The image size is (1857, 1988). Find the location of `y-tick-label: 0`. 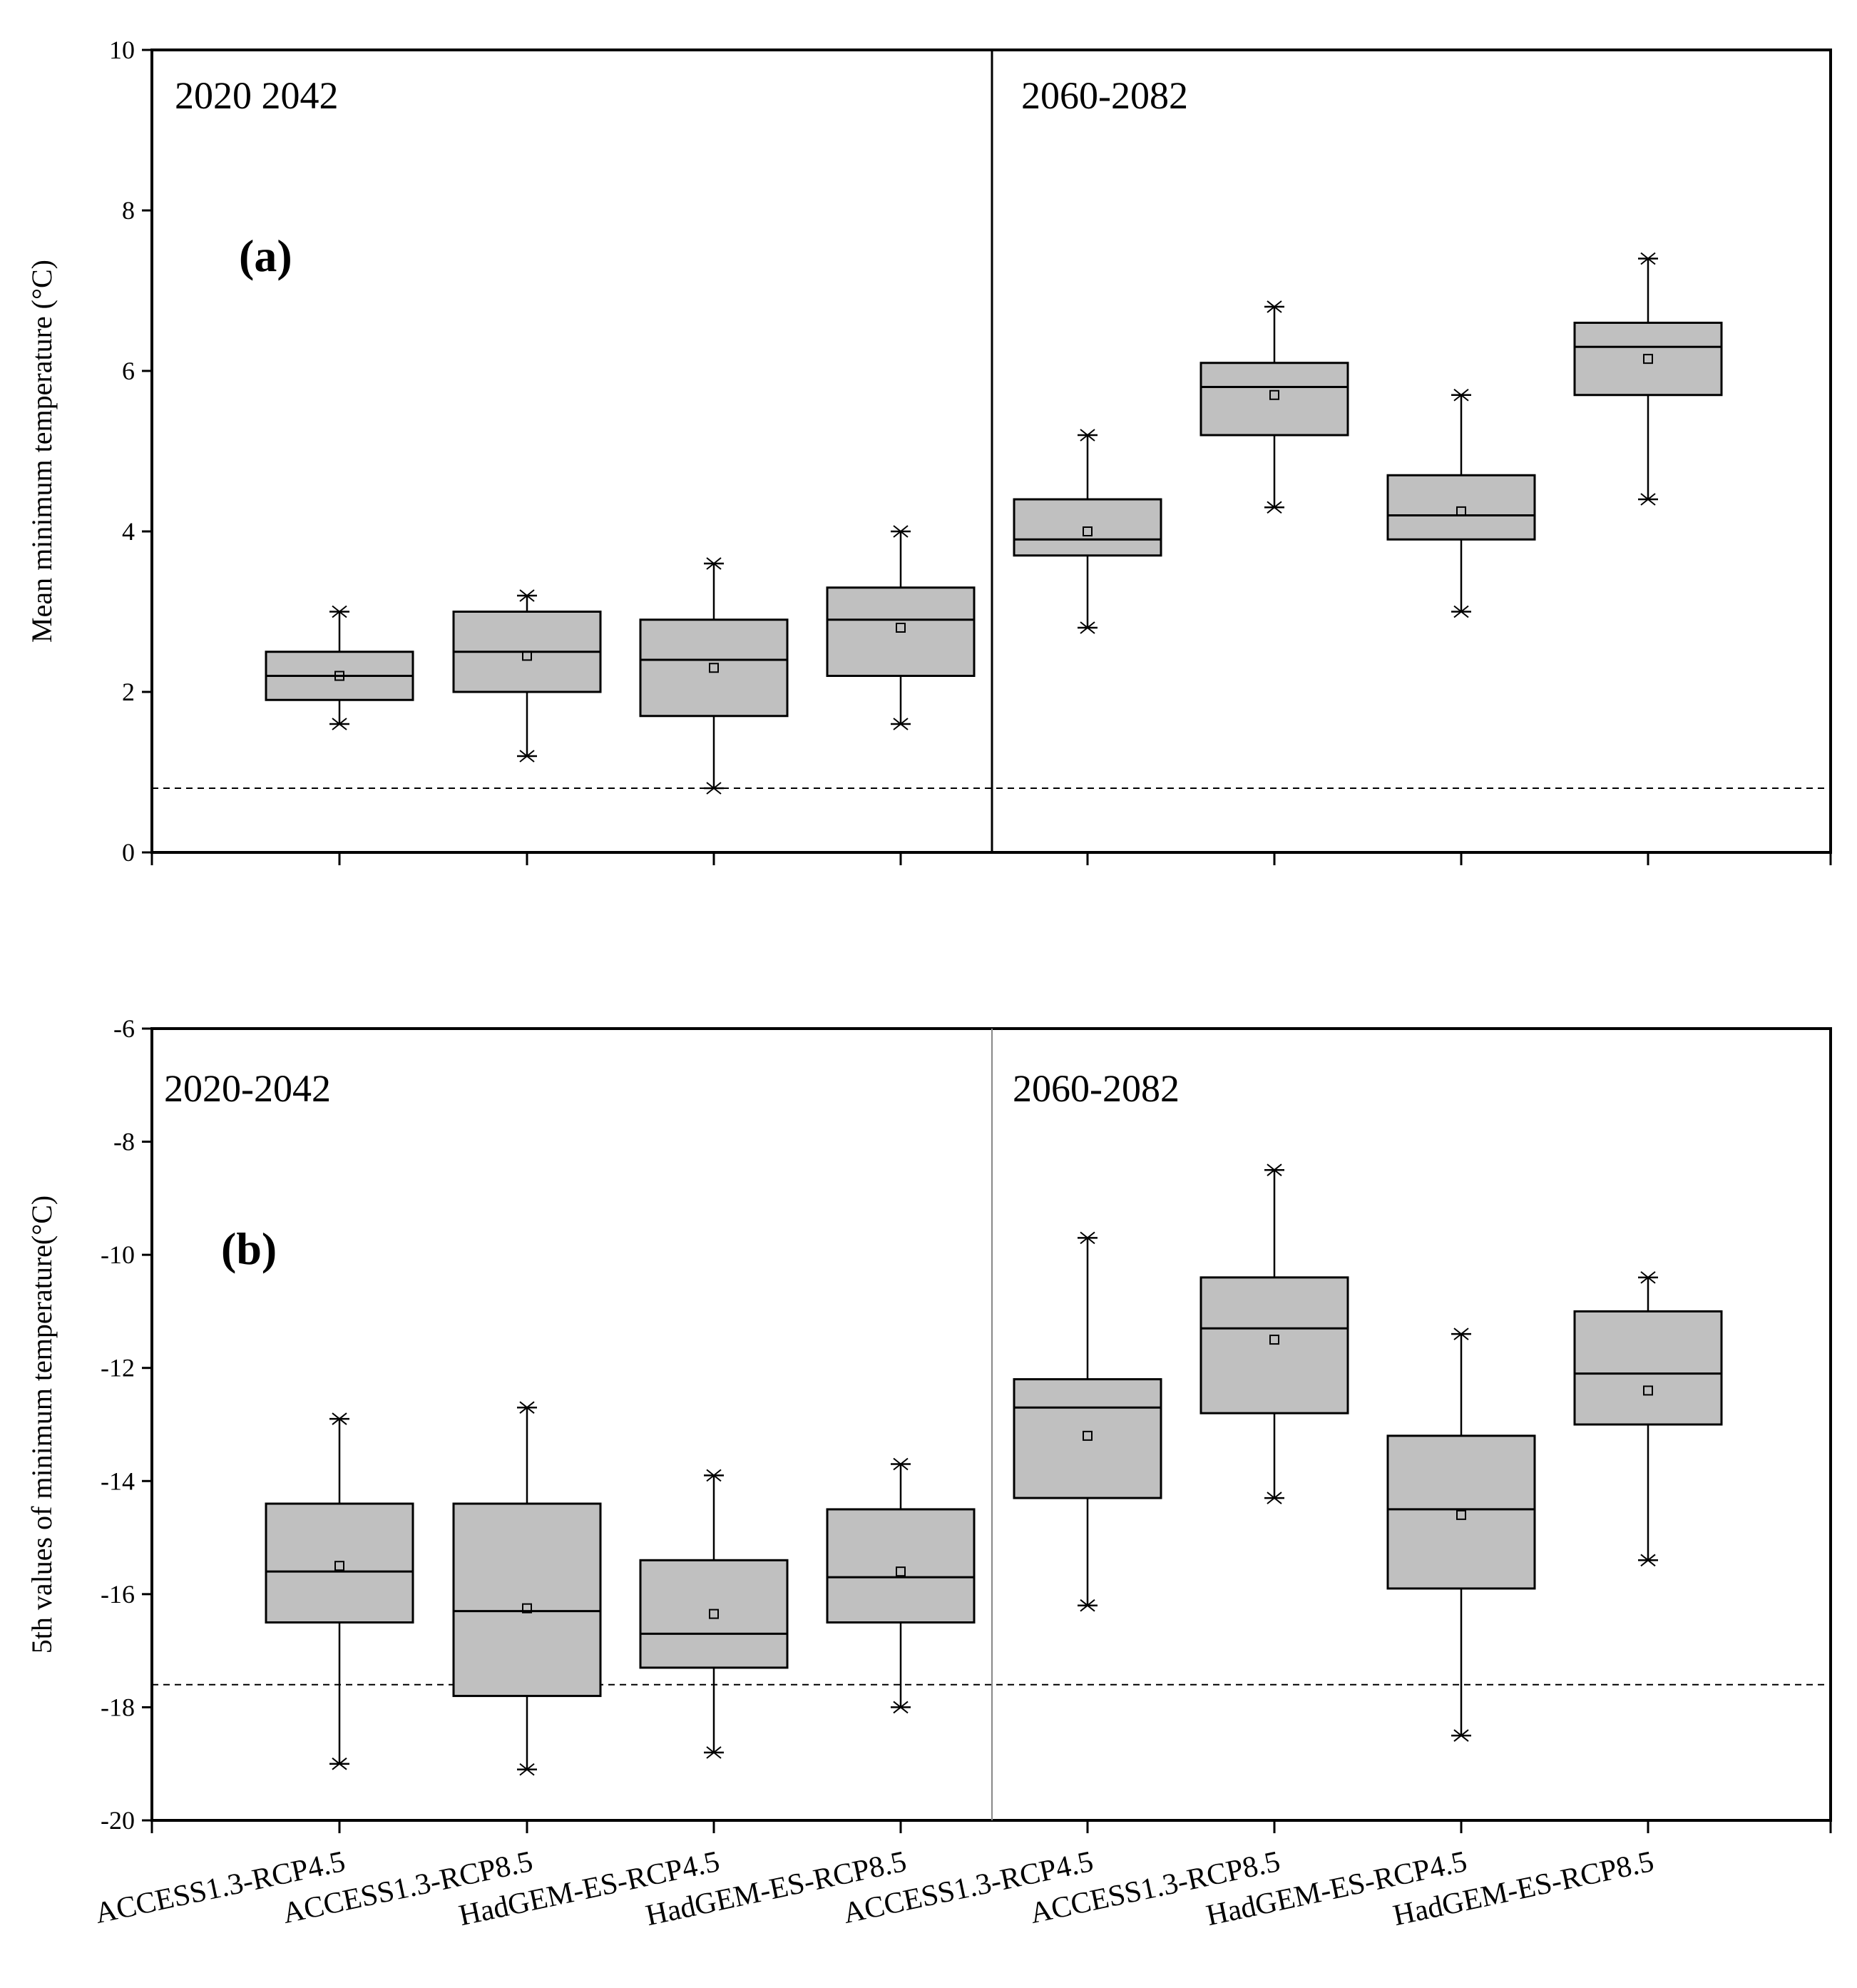

y-tick-label: 0 is located at coordinates (128, 852).